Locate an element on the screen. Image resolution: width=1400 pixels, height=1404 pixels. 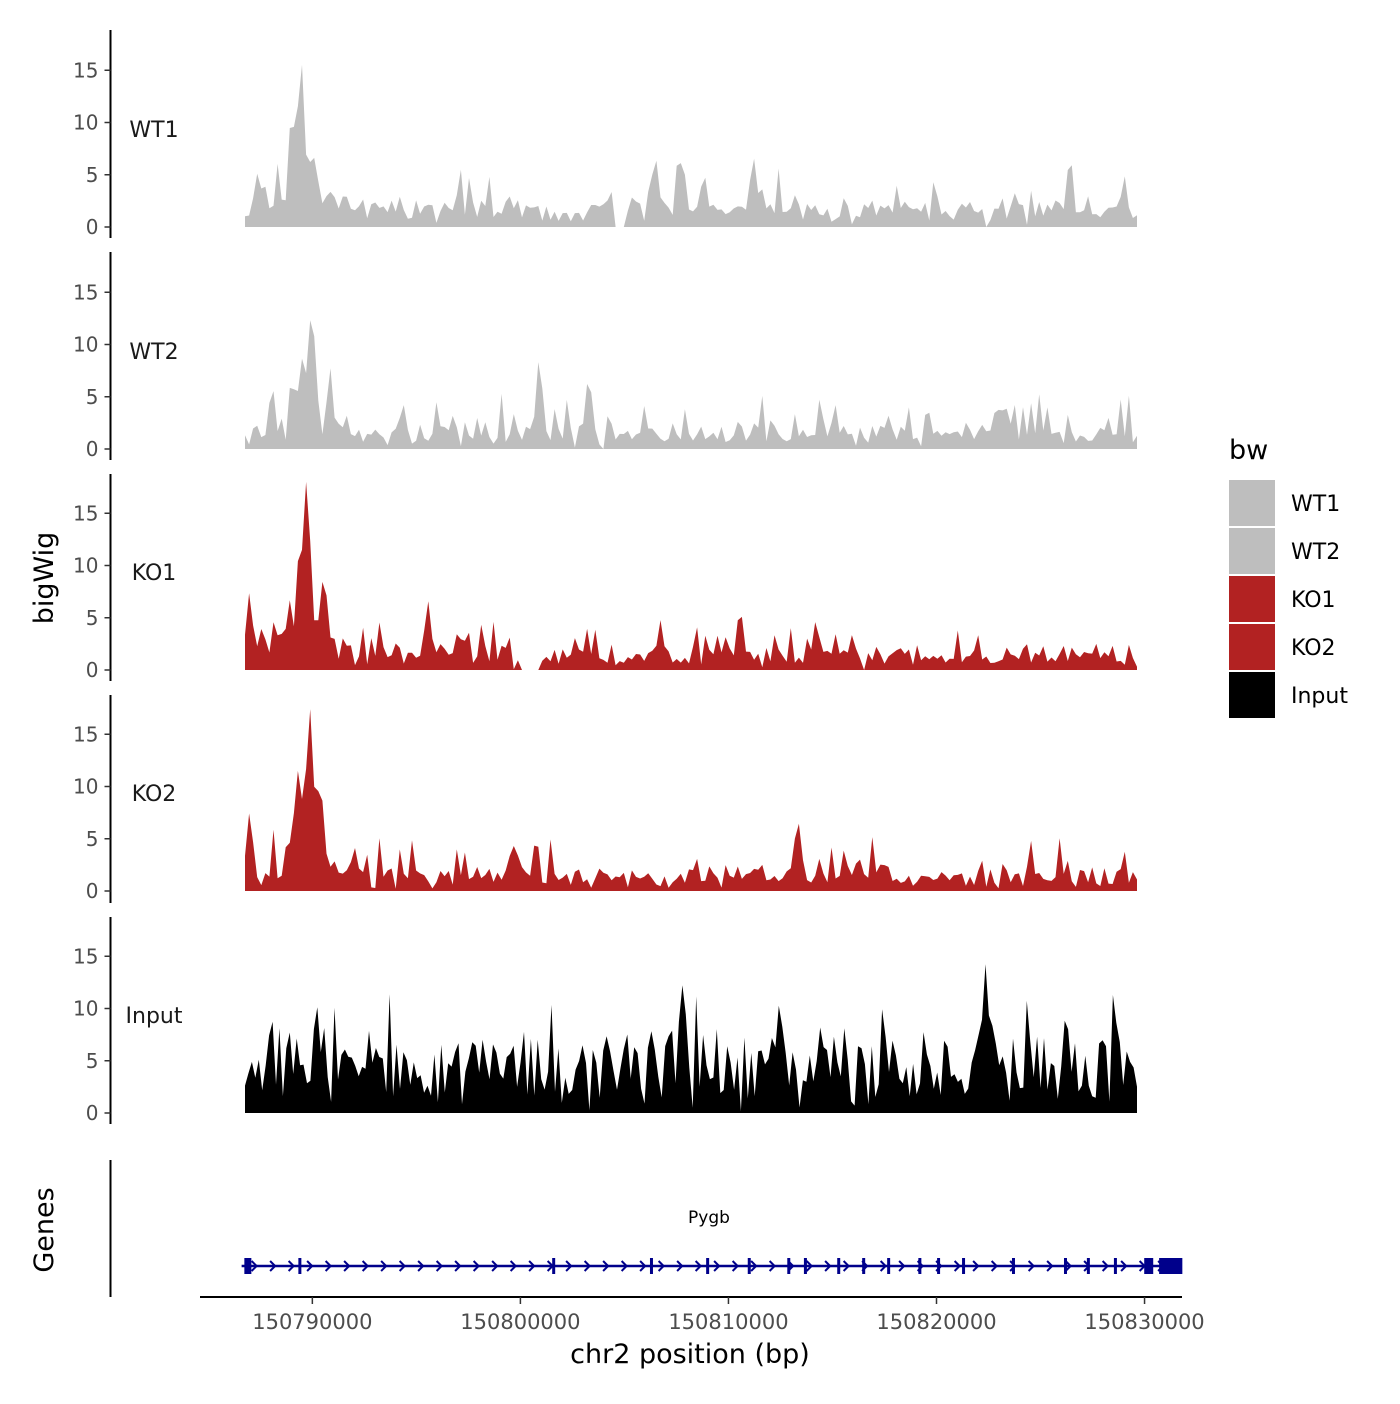
track-label-wt2: WT2 is located at coordinates (153, 352).